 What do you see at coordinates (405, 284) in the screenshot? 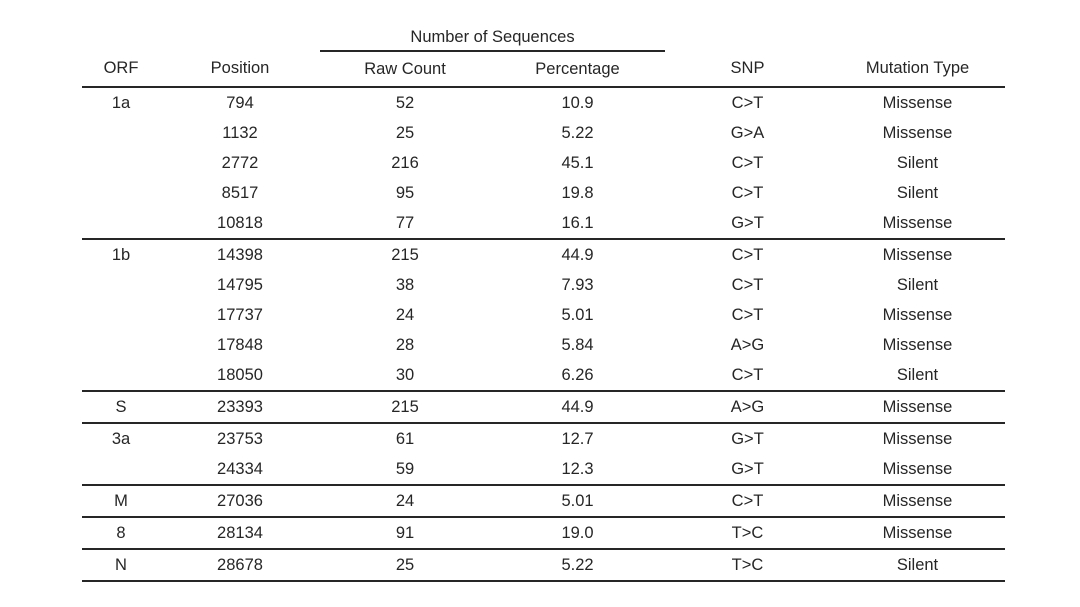
I see `cell-raw-count: 38` at bounding box center [405, 284].